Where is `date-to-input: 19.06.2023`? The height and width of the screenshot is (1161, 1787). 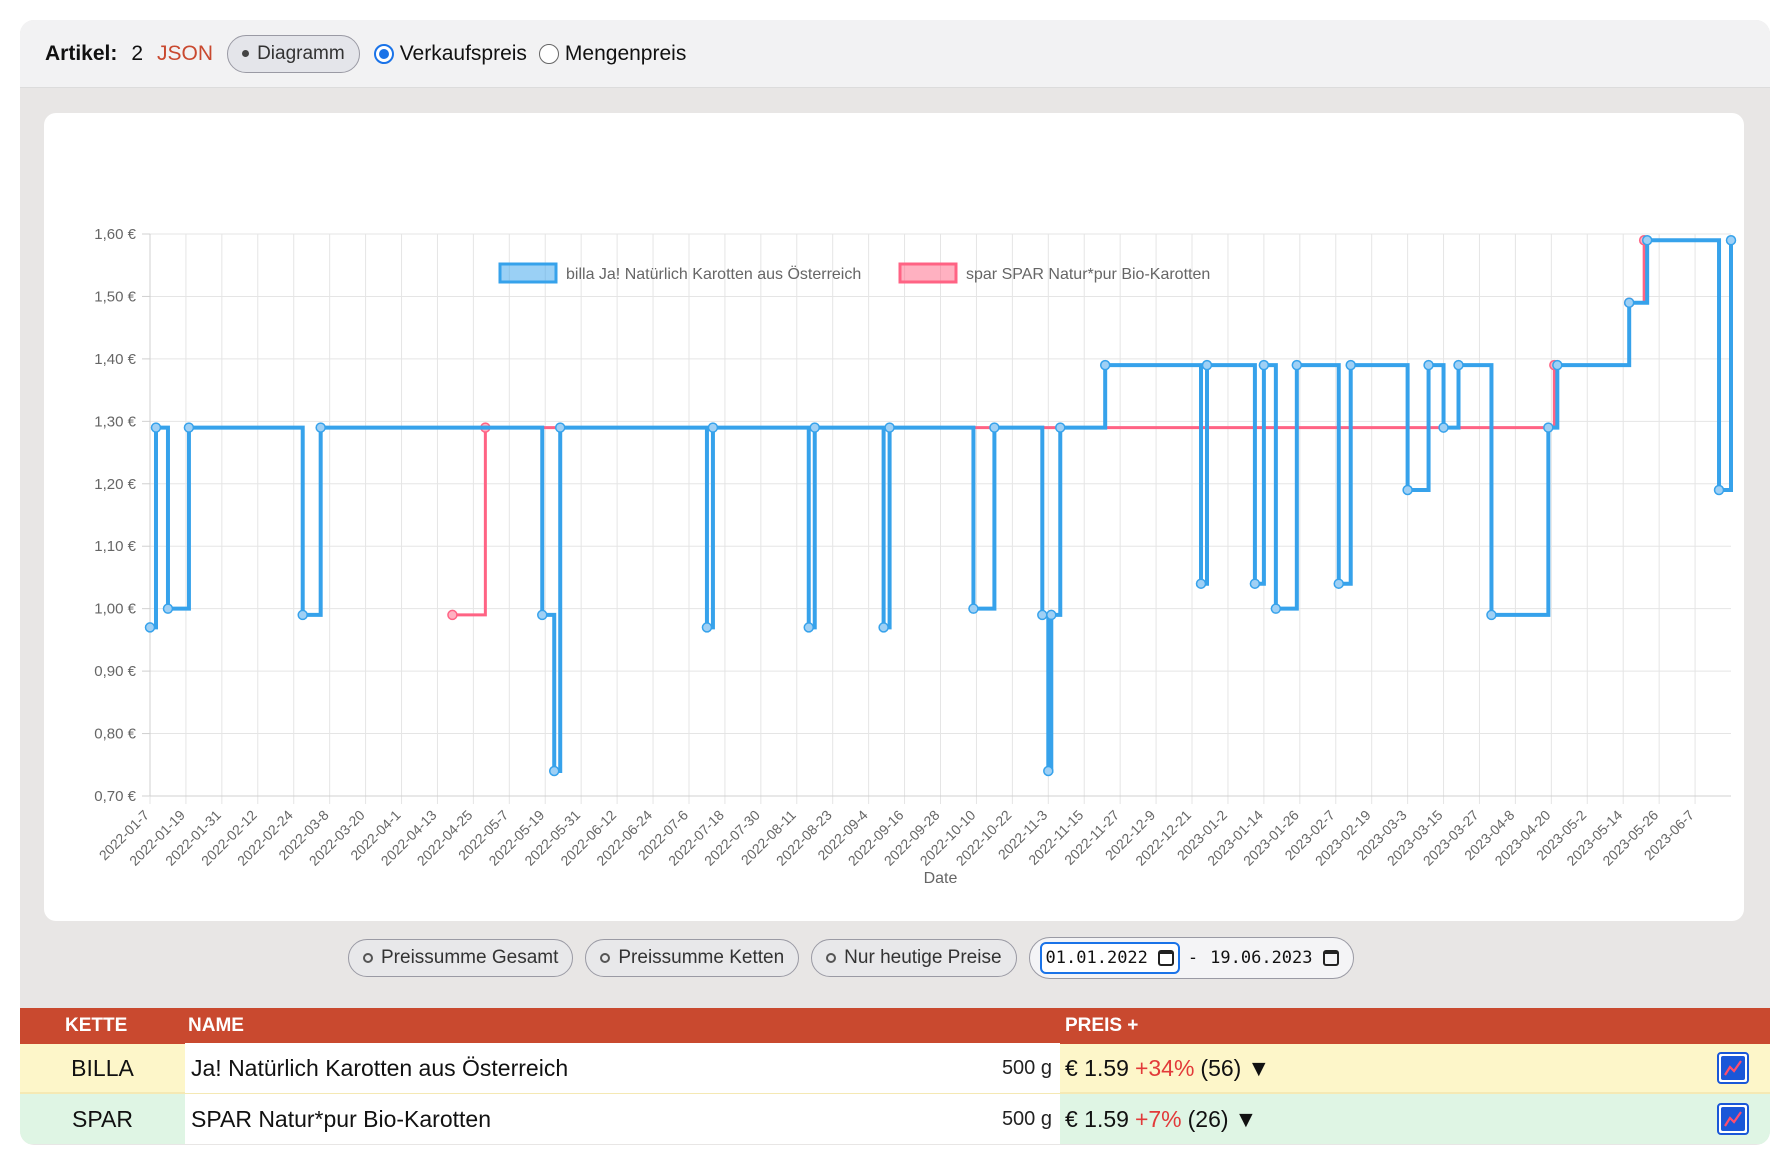
date-to-input: 19.06.2023 is located at coordinates (1274, 958).